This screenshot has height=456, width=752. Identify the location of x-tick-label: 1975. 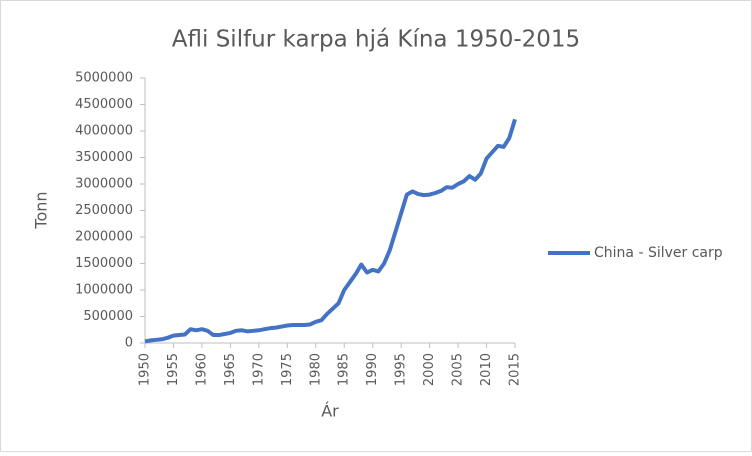
(287, 369).